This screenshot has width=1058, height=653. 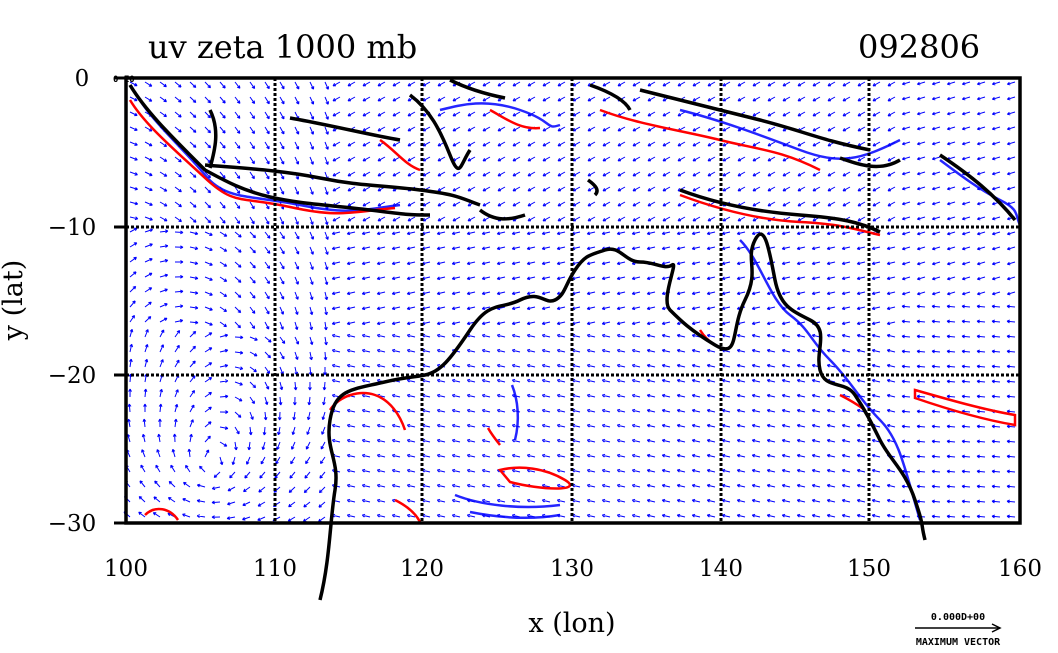 I want to click on x-tick-150: 150, so click(x=869, y=569).